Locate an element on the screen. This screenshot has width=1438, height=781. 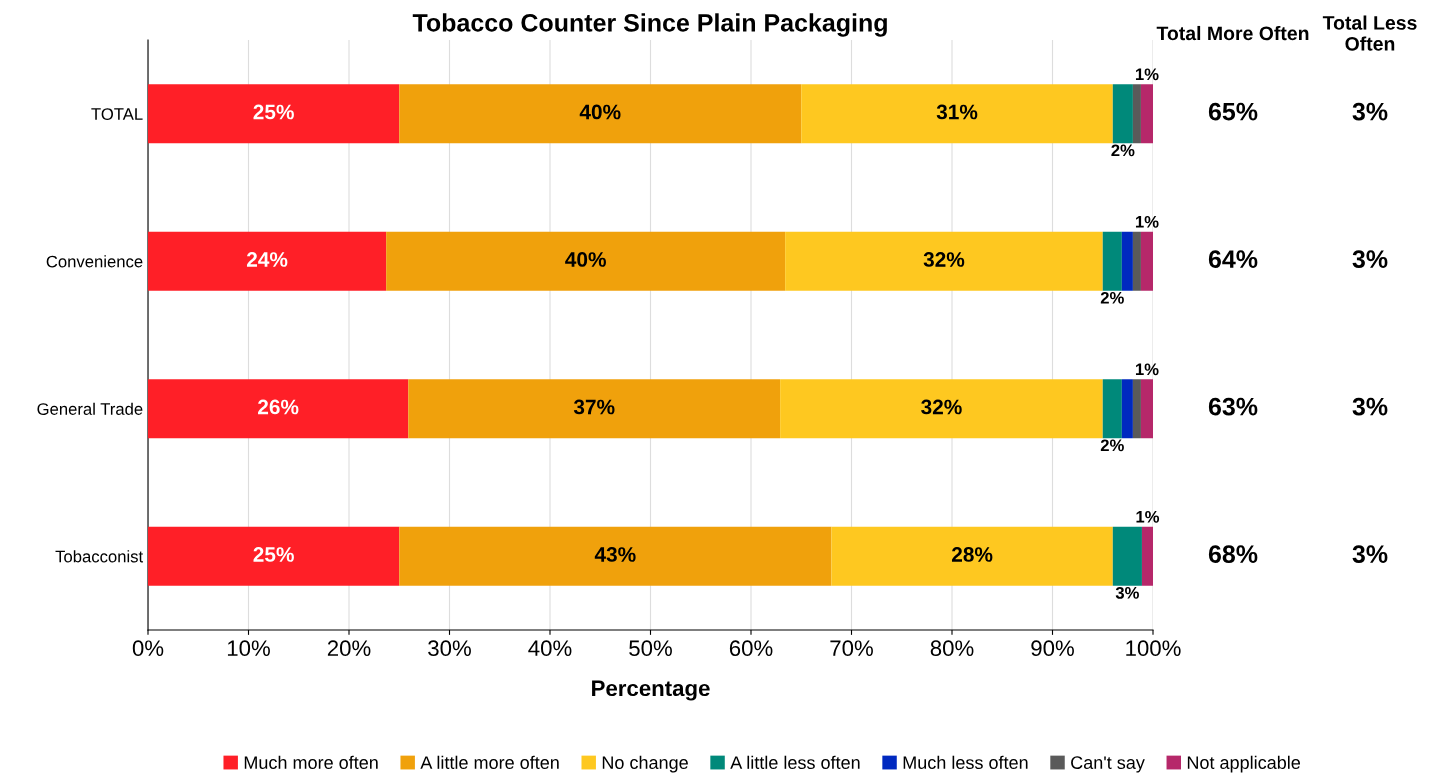
x-tick-label: 80% is located at coordinates (952, 648).